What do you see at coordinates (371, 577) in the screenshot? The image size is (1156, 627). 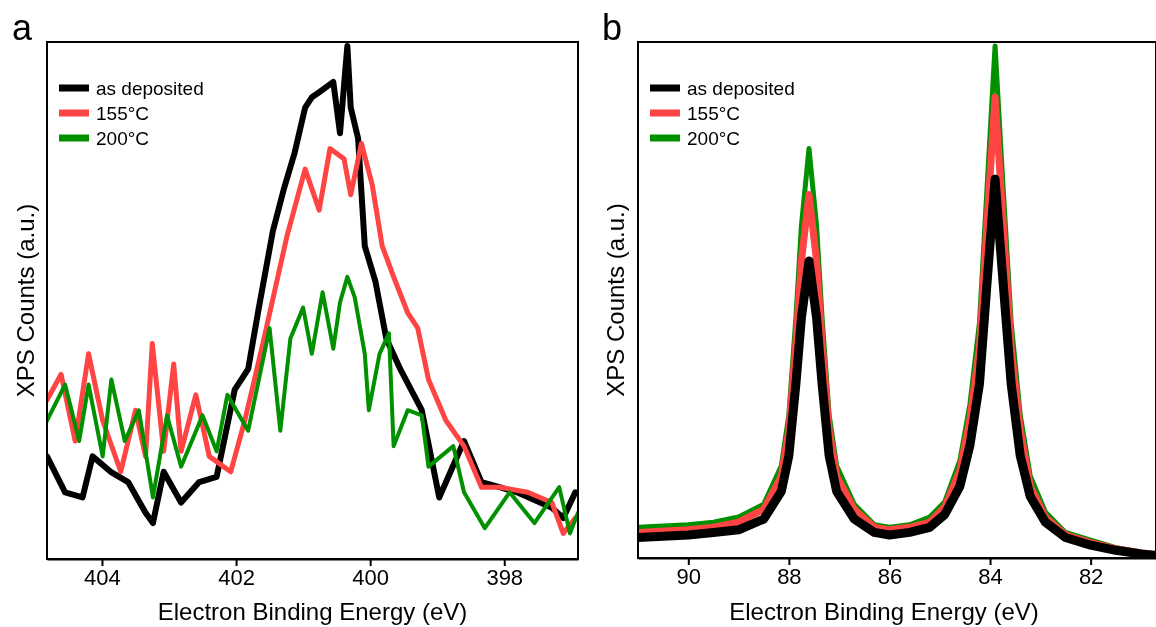 I see `x-tick-label: 400` at bounding box center [371, 577].